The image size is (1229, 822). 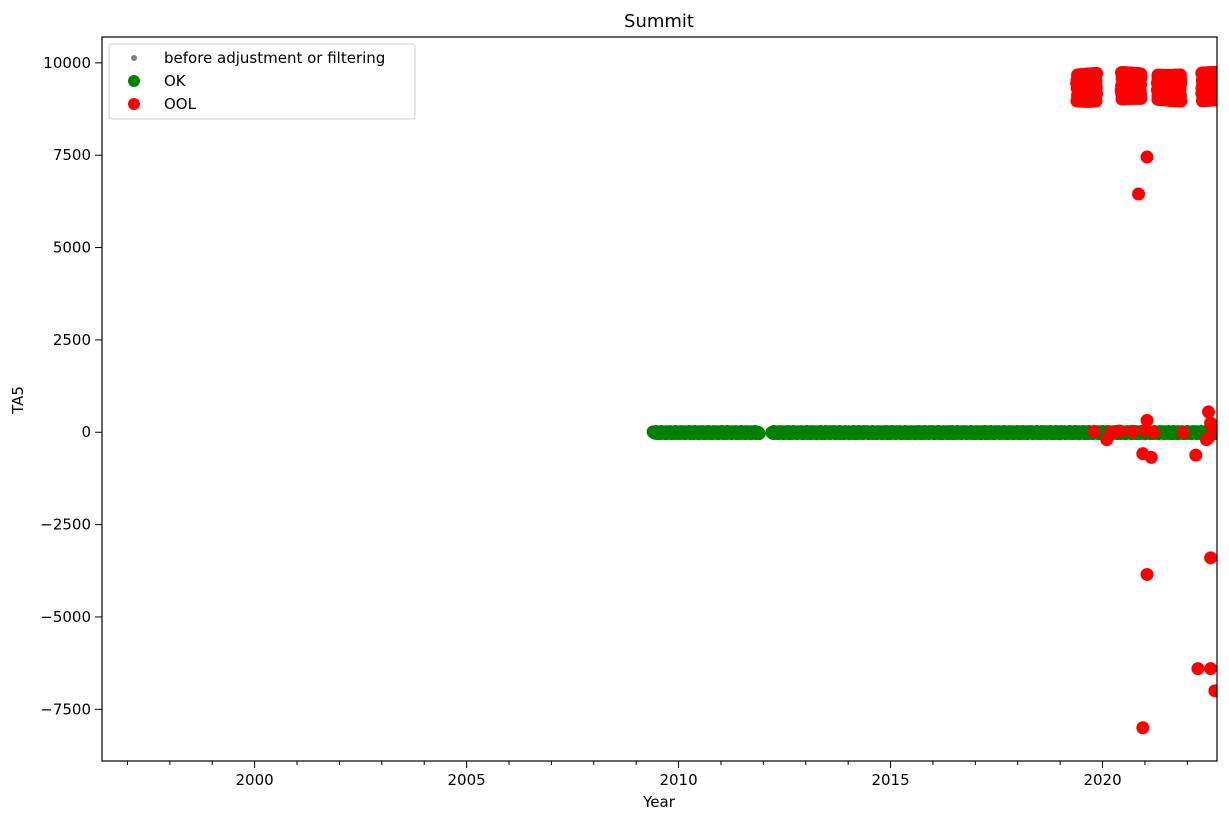 I want to click on legend-box, so click(x=262, y=81).